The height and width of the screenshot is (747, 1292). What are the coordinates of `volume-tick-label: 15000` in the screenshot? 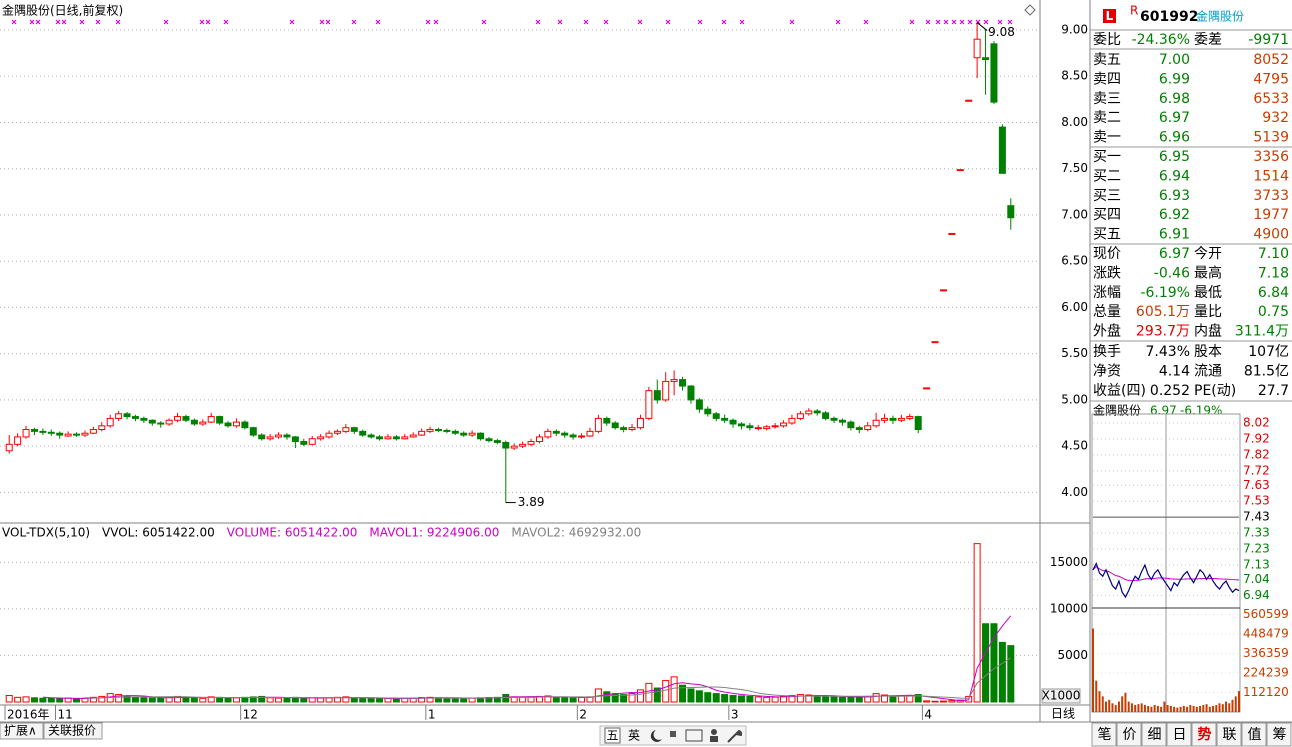 It's located at (1069, 562).